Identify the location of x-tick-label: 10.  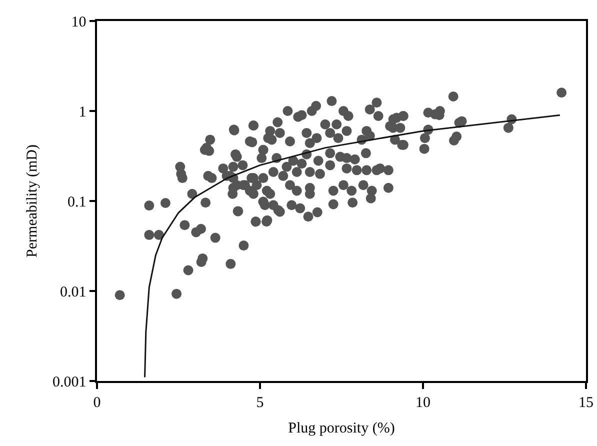
(423, 402).